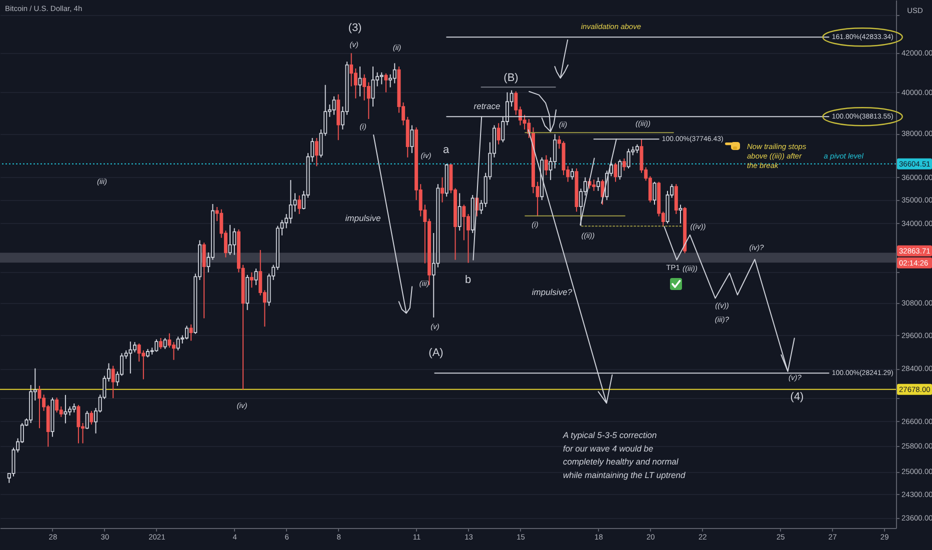 The width and height of the screenshot is (932, 550). I want to click on annotation: (A), so click(436, 353).